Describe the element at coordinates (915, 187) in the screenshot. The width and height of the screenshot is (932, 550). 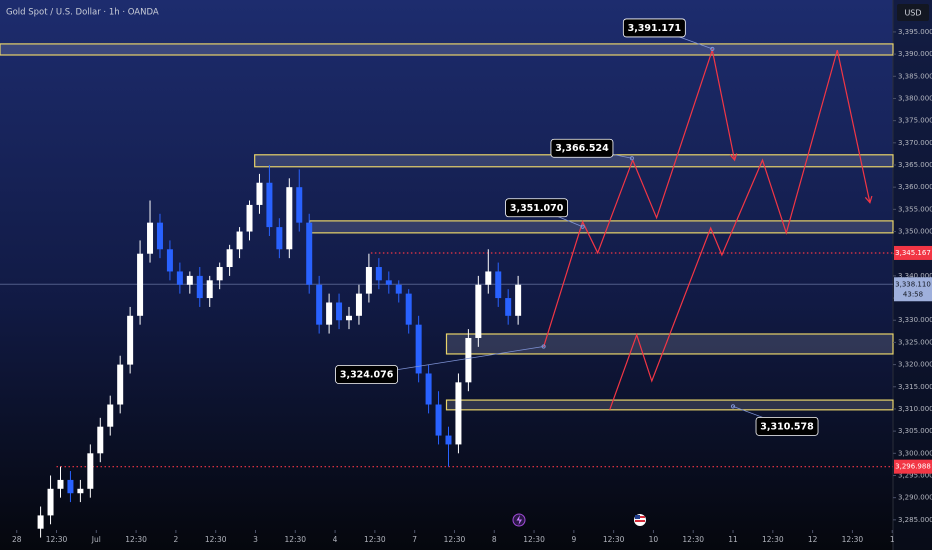
I see `y-tick-label: 3,360.000` at that location.